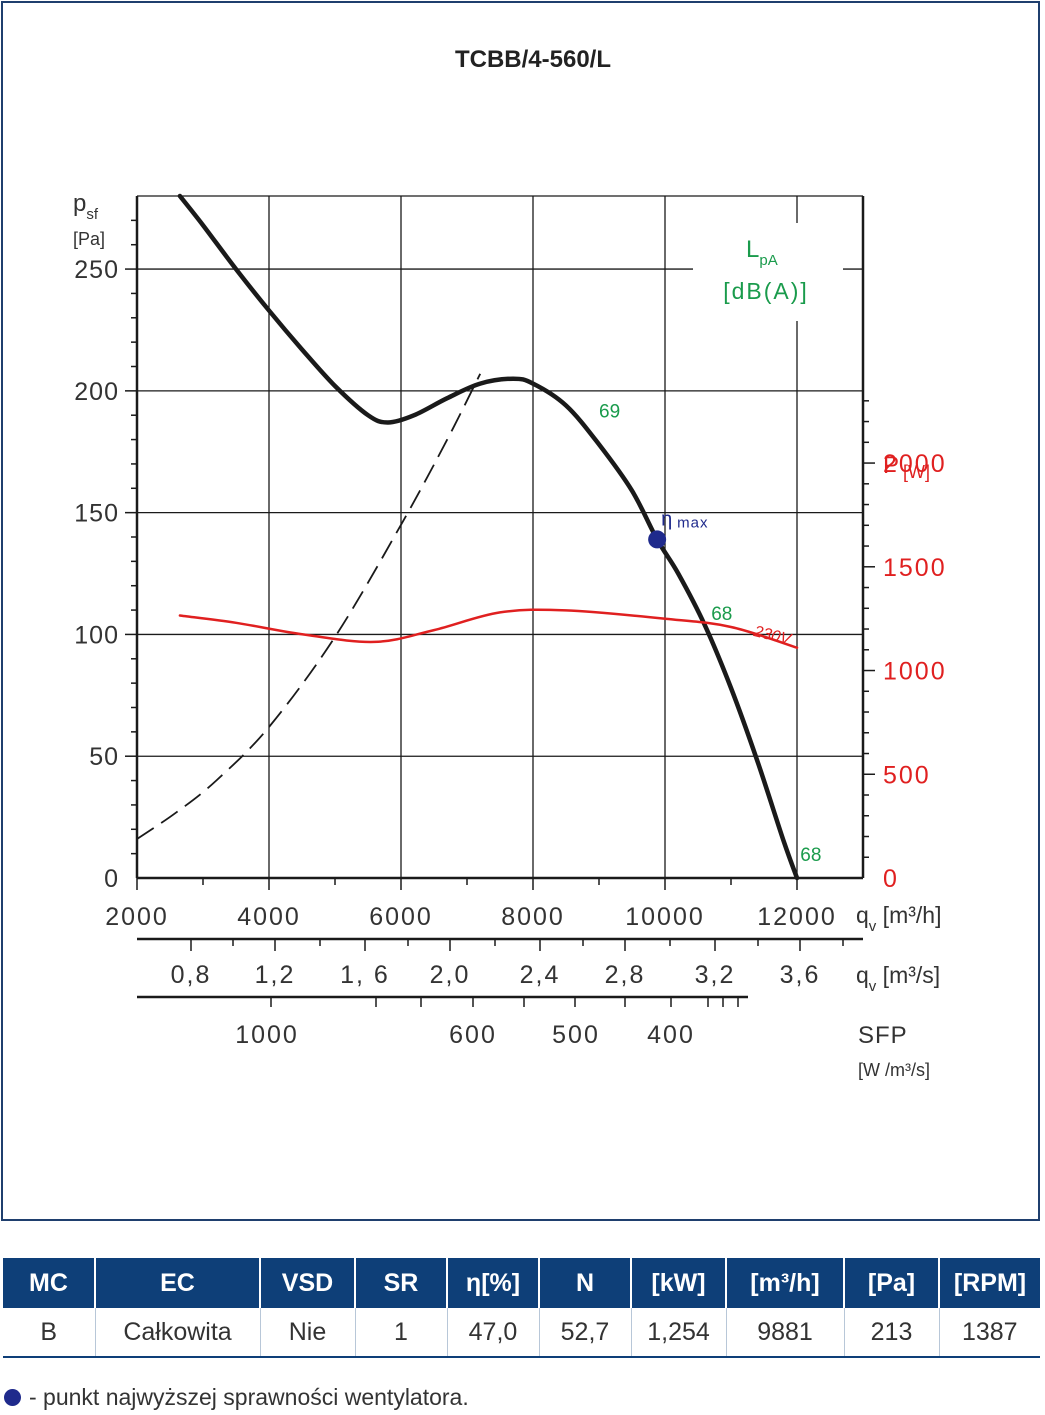  I want to click on cell-airflow: 9881, so click(784, 1333).